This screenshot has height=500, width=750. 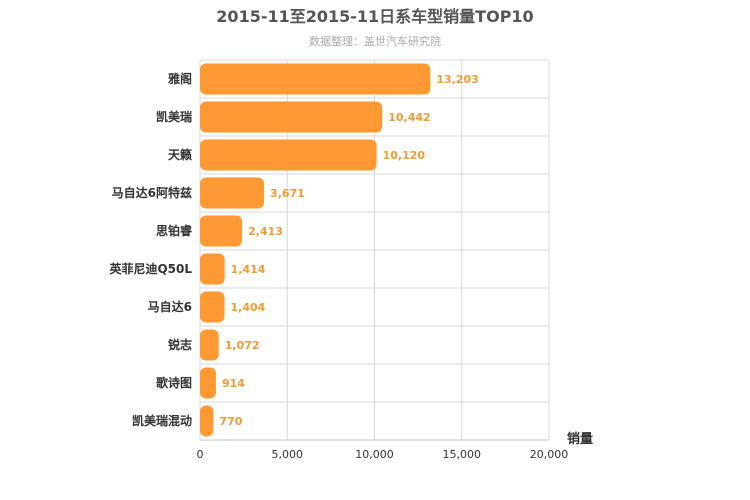 I want to click on x-tick-label: 15,000, so click(x=462, y=454).